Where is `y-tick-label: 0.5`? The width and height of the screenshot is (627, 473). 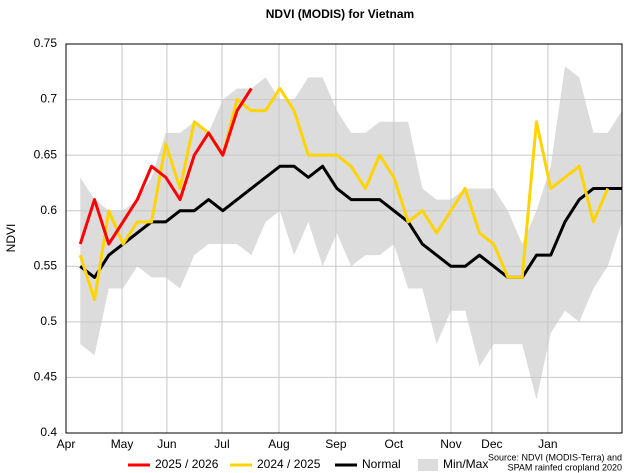 y-tick-label: 0.5 is located at coordinates (48, 321).